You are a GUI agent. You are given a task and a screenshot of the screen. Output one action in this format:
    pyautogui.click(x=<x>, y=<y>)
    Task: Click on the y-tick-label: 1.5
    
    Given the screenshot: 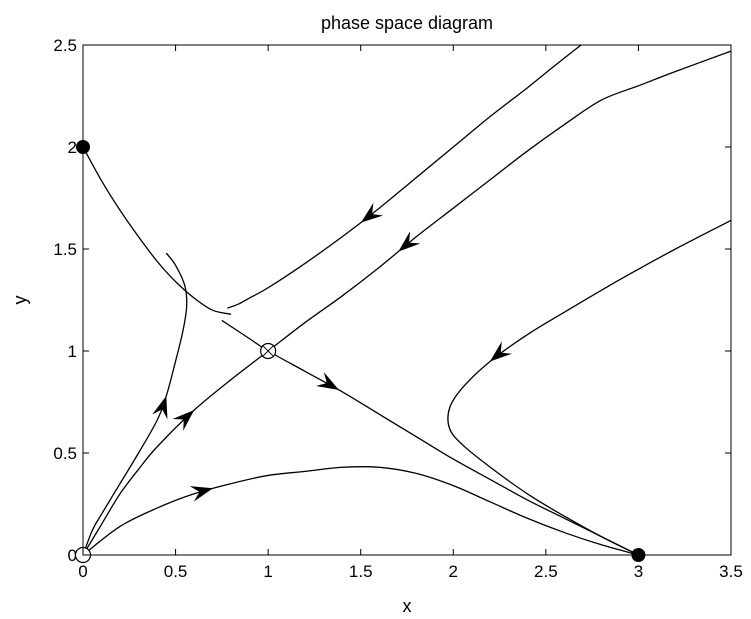 What is the action you would take?
    pyautogui.click(x=65, y=249)
    